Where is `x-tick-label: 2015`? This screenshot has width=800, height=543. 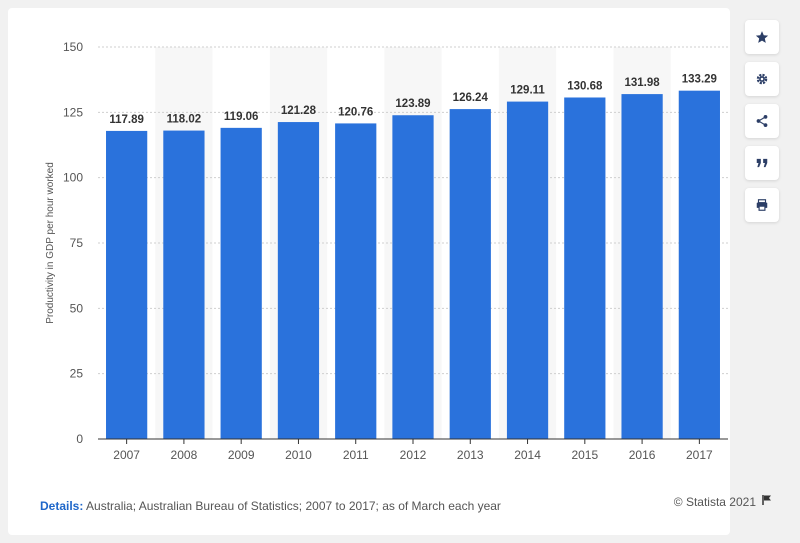 x-tick-label: 2015 is located at coordinates (584, 455).